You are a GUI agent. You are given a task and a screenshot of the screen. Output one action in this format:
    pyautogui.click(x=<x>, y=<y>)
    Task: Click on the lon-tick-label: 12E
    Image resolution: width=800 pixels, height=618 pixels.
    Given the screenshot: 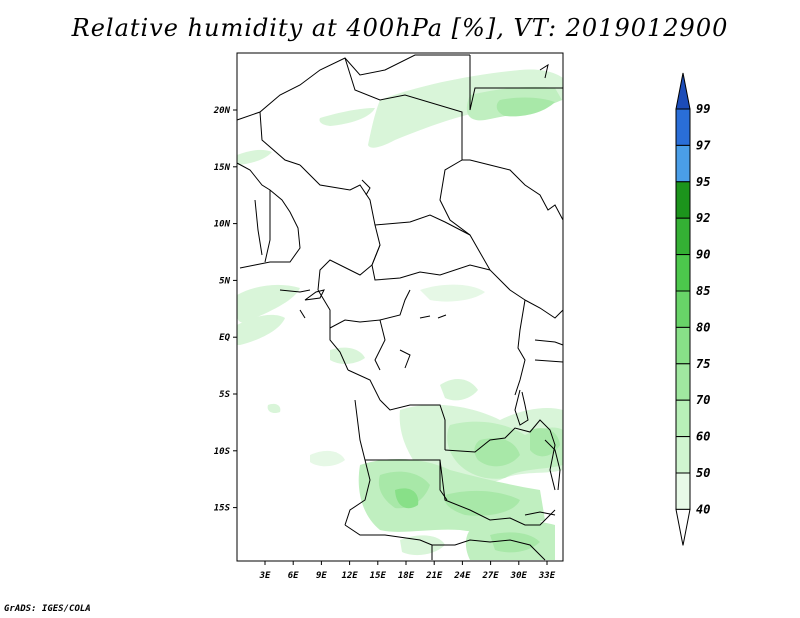 What is the action you would take?
    pyautogui.click(x=349, y=576)
    